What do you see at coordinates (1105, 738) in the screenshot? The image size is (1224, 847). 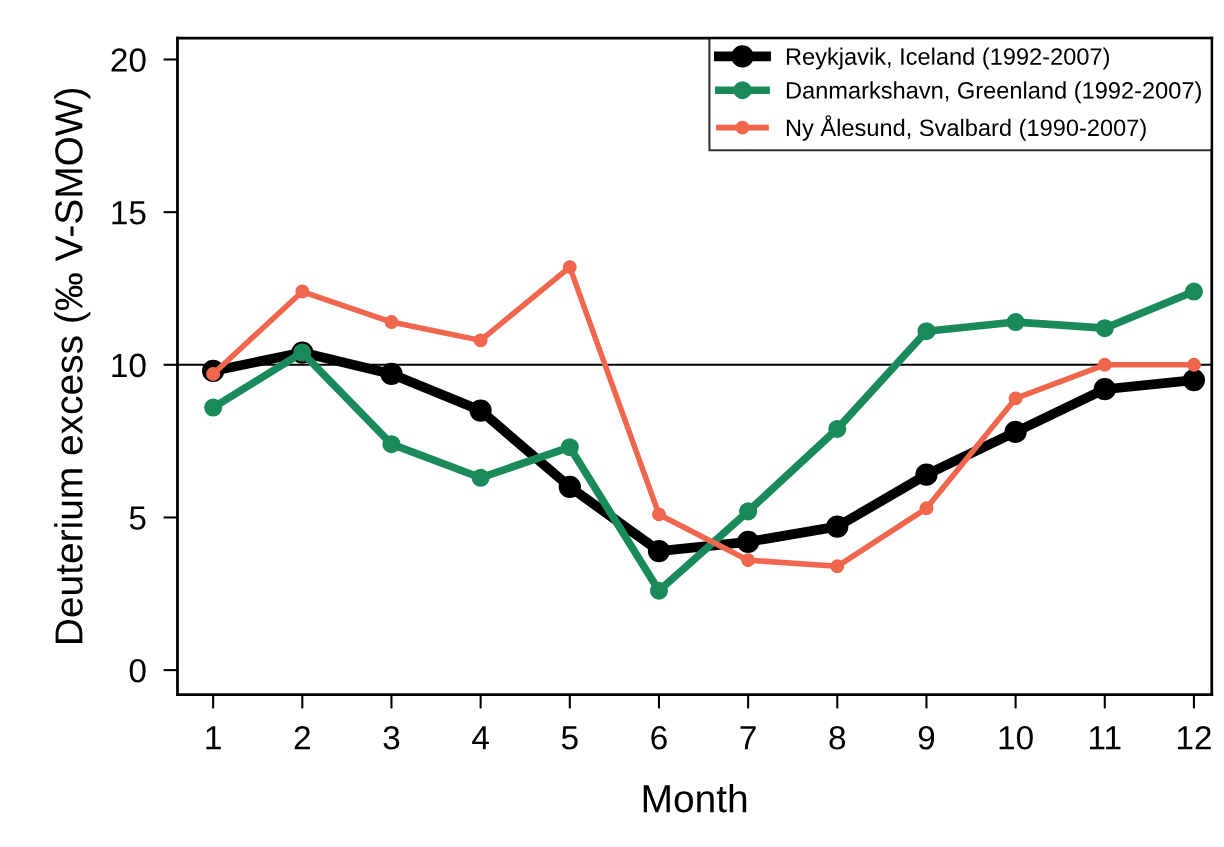 I see `x-tick-label: 11` at bounding box center [1105, 738].